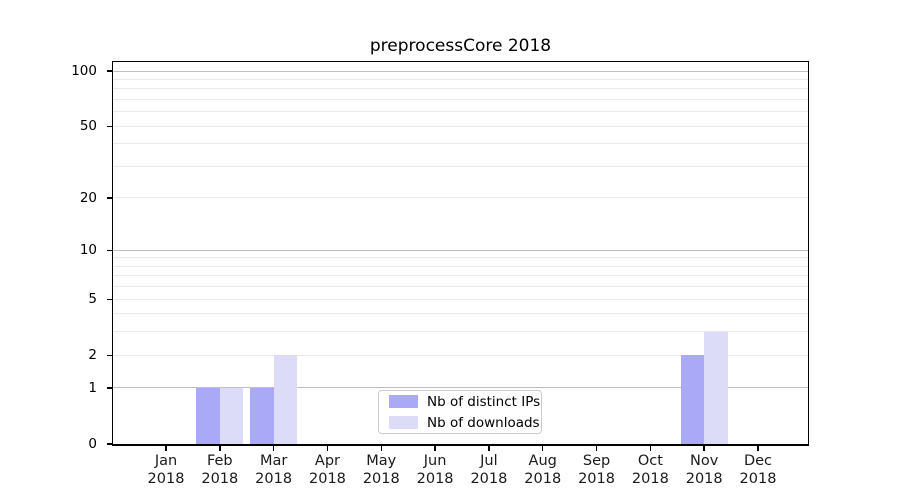  What do you see at coordinates (704, 470) in the screenshot?
I see `x-tick-label: Nov 2018` at bounding box center [704, 470].